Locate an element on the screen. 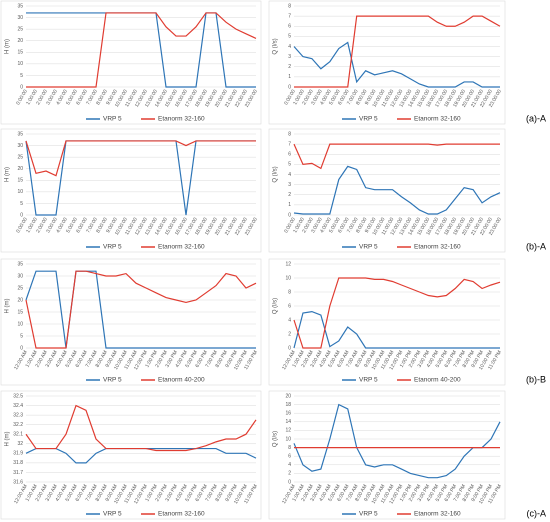  y-tick-label: 32.4 is located at coordinates (18, 406).